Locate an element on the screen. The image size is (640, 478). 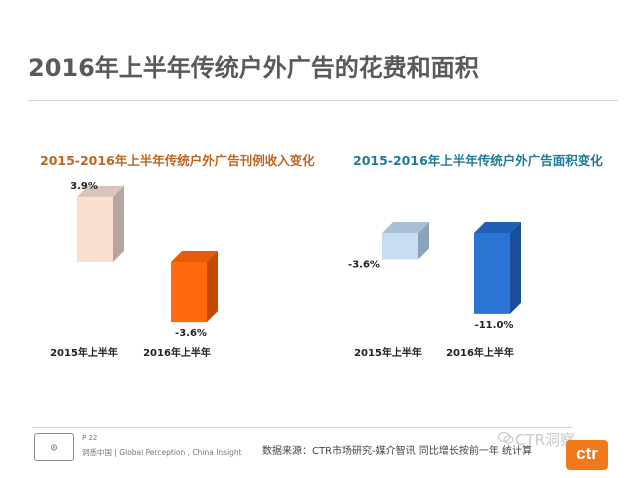
category-label-0-1: 2016年上半年 is located at coordinates (177, 352).